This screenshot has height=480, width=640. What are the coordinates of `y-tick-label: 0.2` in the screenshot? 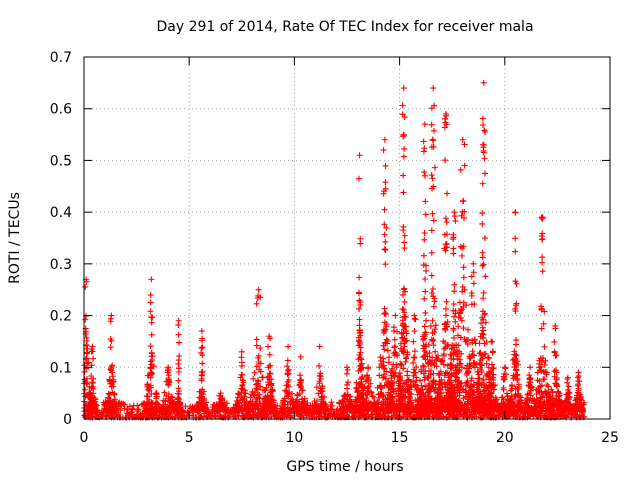 It's located at (61, 317).